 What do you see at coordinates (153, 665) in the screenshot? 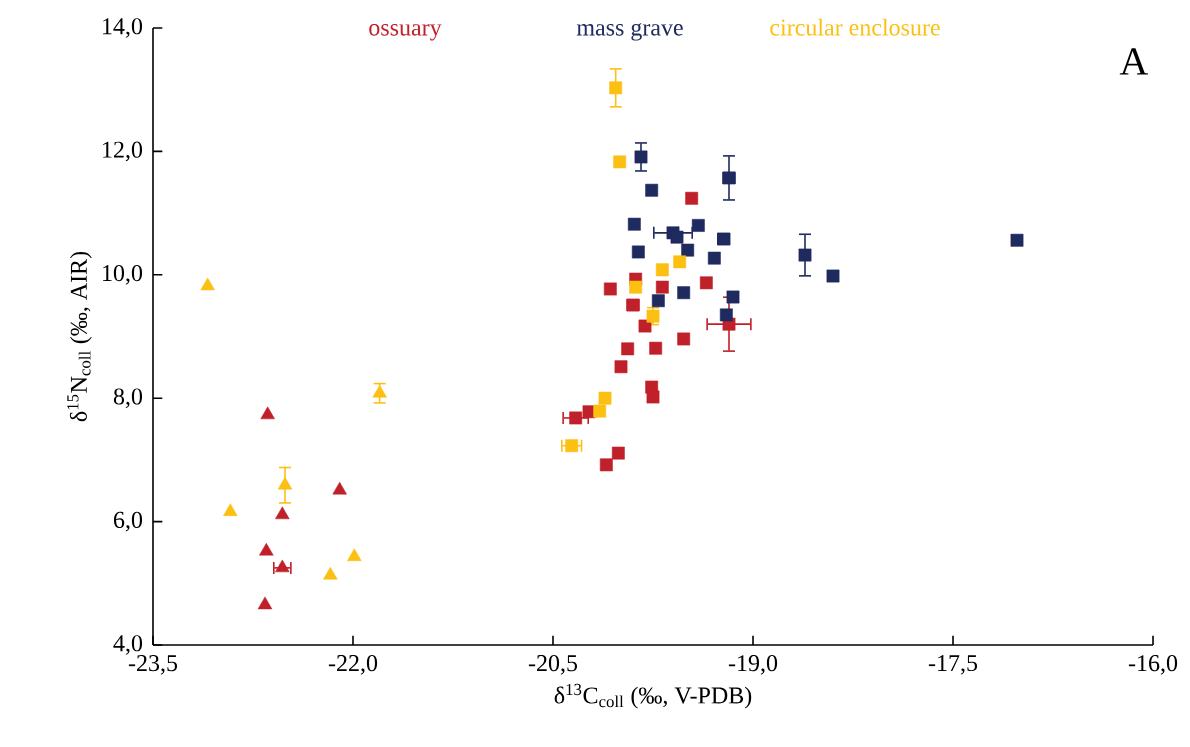
I see `x-tick-label: -23,5` at bounding box center [153, 665].